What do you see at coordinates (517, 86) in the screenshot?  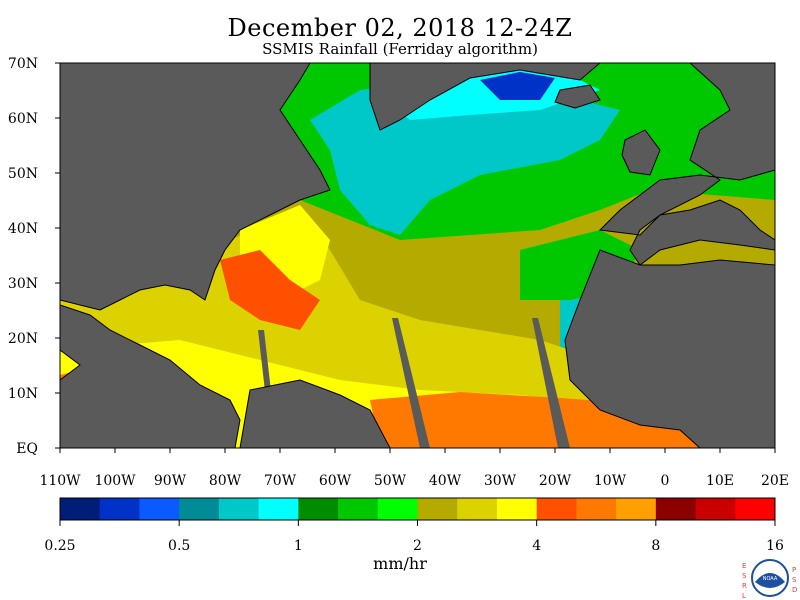 I see `rain-field-blue-patch` at bounding box center [517, 86].